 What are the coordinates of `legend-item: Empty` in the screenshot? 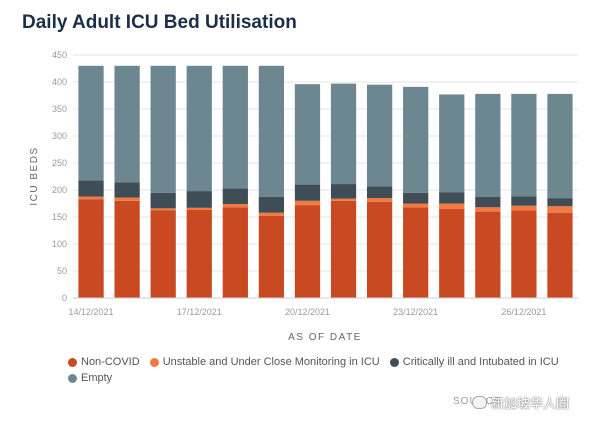 It's located at (90, 378).